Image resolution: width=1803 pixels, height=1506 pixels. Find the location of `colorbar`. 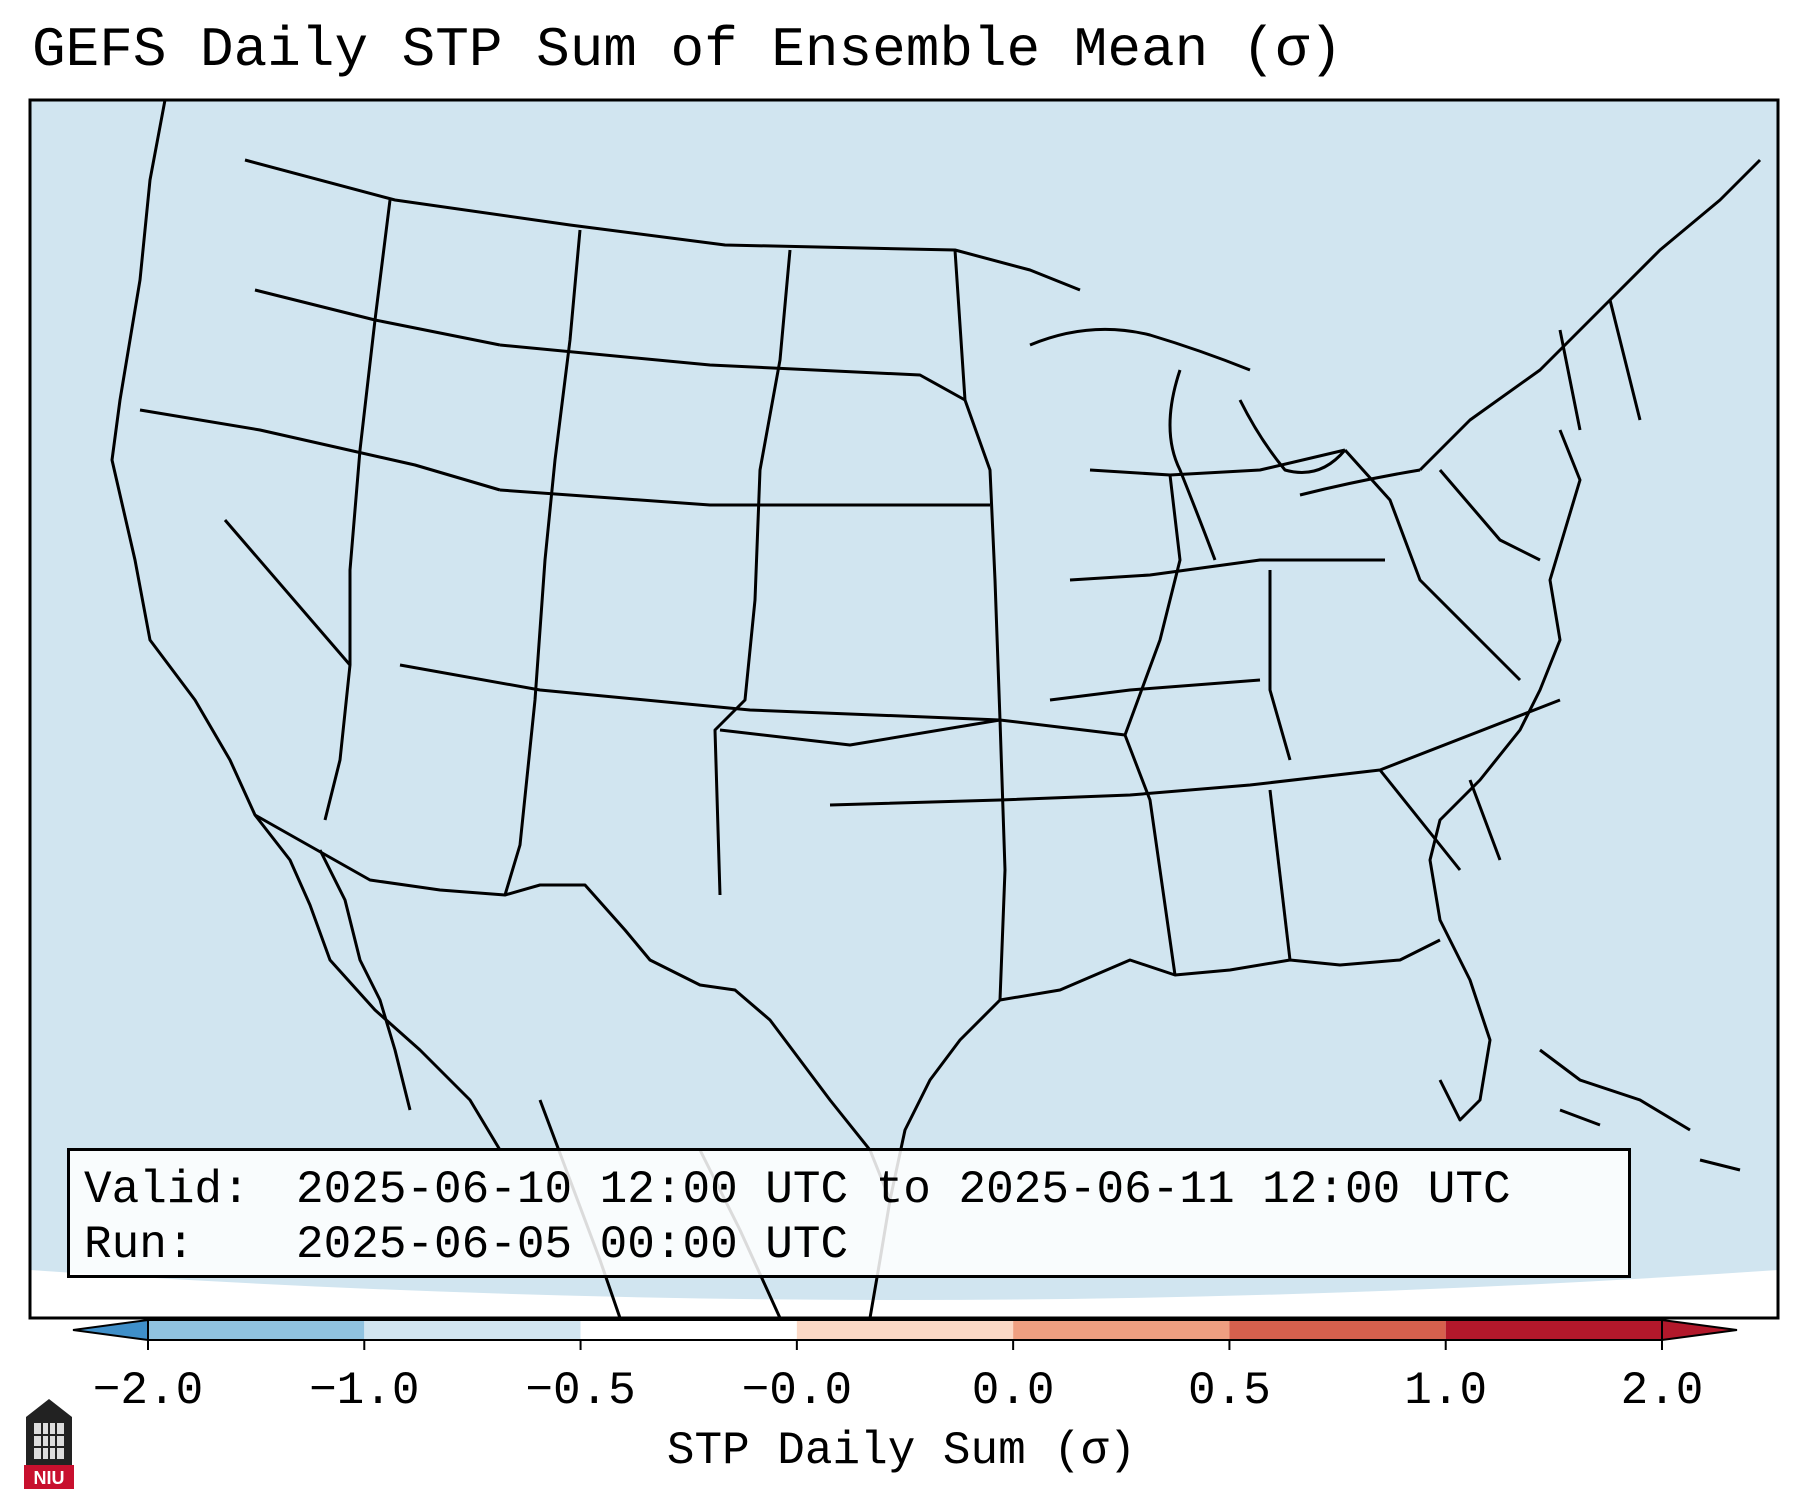

colorbar is located at coordinates (905, 1334).